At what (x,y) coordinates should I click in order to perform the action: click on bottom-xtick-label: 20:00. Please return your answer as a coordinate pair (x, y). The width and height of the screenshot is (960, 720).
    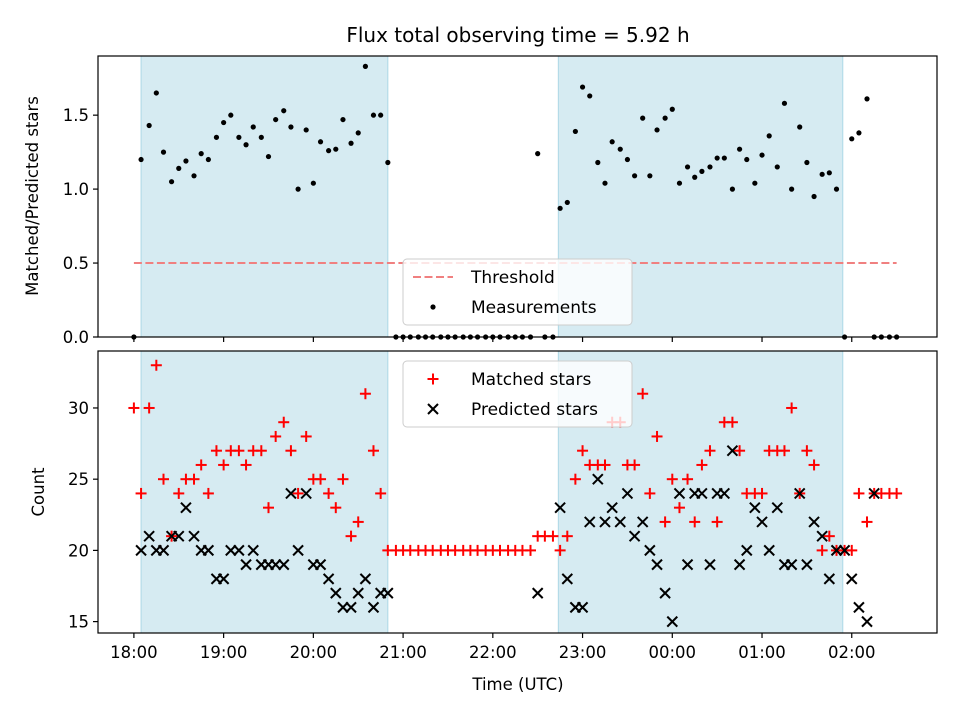
    Looking at the image, I should click on (314, 652).